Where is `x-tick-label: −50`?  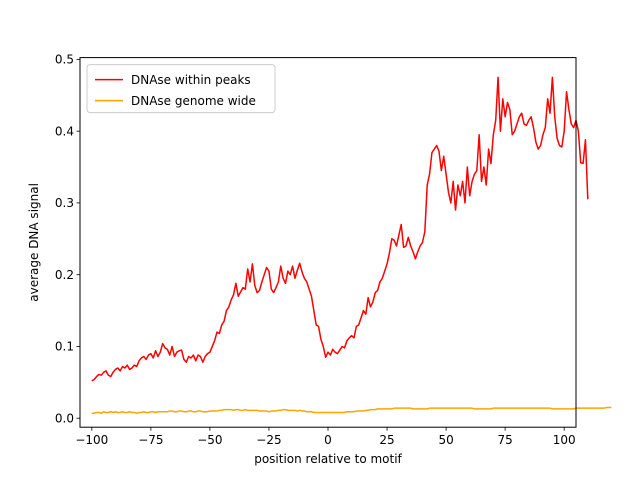
x-tick-label: −50 is located at coordinates (209, 440).